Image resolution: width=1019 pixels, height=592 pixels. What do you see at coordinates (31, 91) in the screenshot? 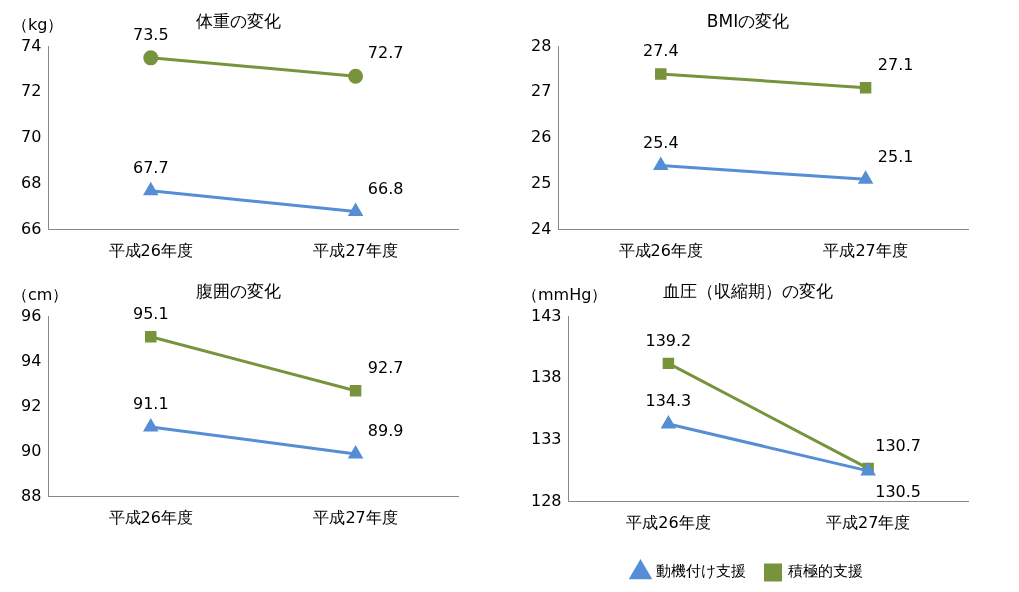
I see `y-tick-label: 72` at bounding box center [31, 91].